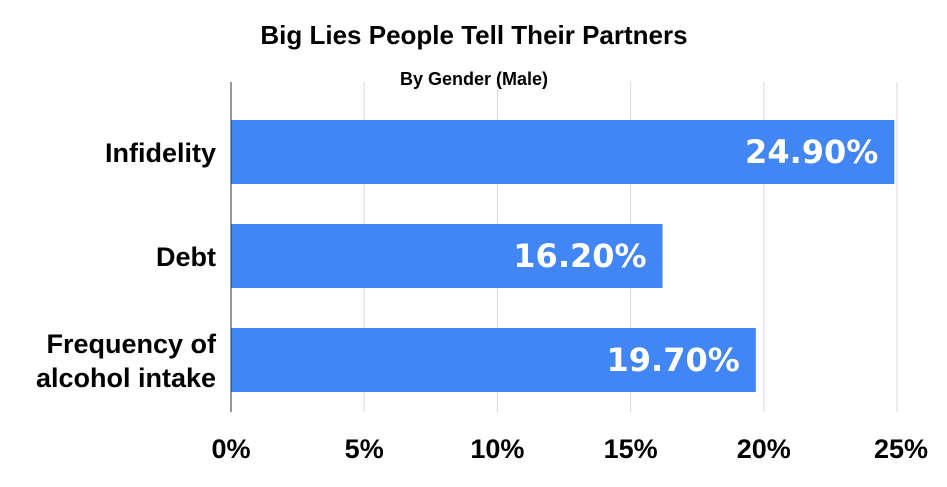 The image size is (947, 487). Describe the element at coordinates (497, 449) in the screenshot. I see `x-tick-label-2: 10%` at that location.